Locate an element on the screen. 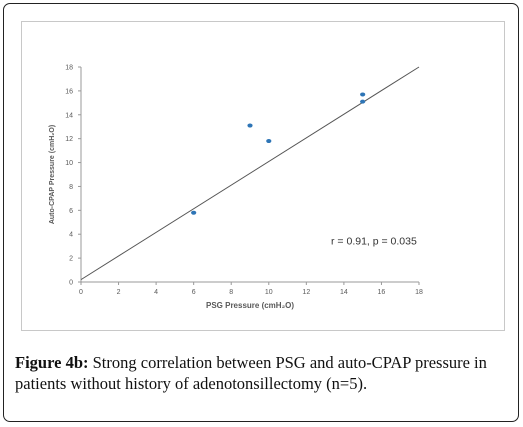 The height and width of the screenshot is (427, 523). x-tick-label: 14 is located at coordinates (344, 292).